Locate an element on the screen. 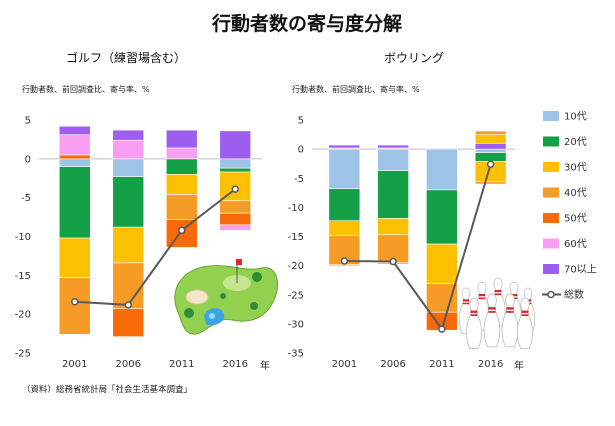 This screenshot has height=426, width=615. legend-item: 総数 is located at coordinates (563, 294).